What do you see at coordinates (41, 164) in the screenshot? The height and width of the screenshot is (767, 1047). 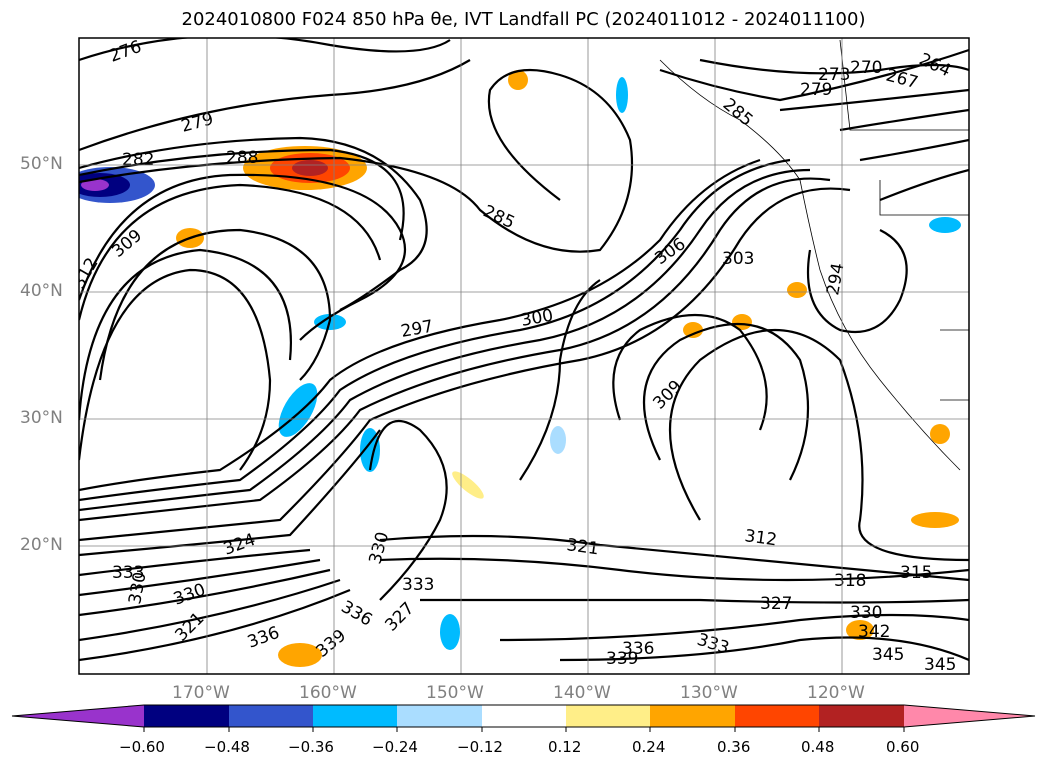 I see `lat-label-50n: 50°N` at bounding box center [41, 164].